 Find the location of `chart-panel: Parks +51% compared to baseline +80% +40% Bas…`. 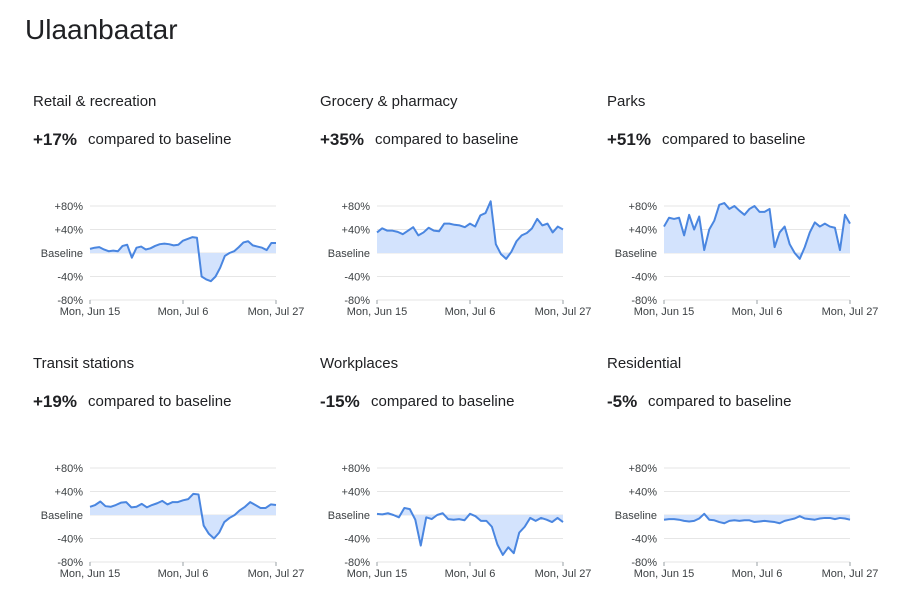

chart-panel: Parks +51% compared to baseline +80% +40% Bas… is located at coordinates (749, 223).